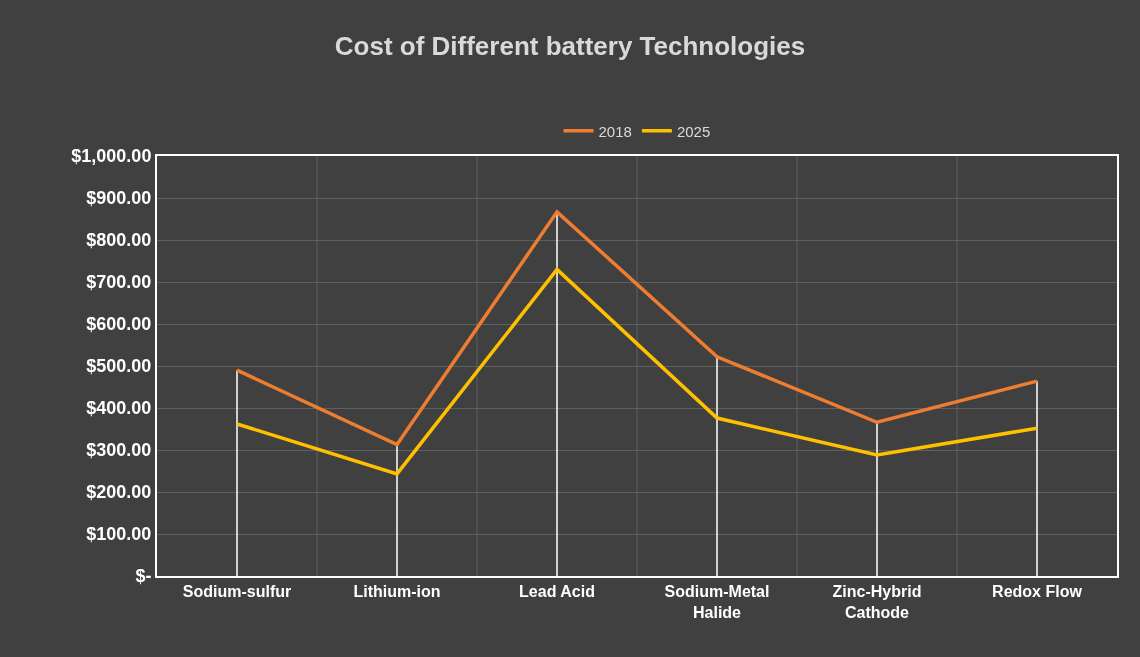 This screenshot has height=657, width=1140. What do you see at coordinates (119, 240) in the screenshot?
I see `y-tick-label: $800.00` at bounding box center [119, 240].